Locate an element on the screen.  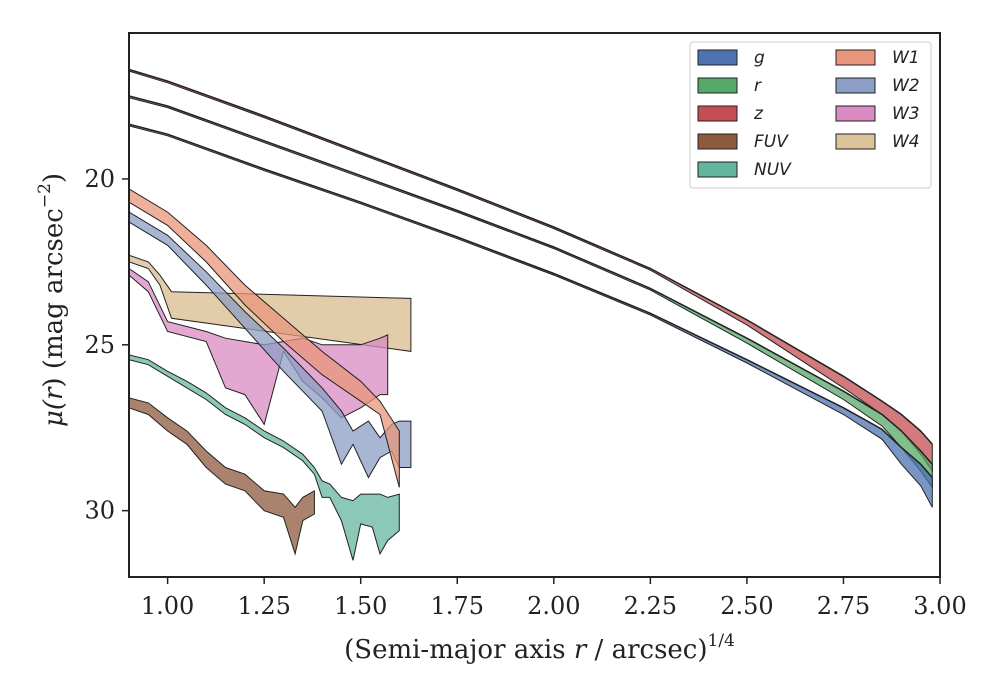
y-axis-title: μ(r) (mag arcsec−2) is located at coordinates (52, 300).